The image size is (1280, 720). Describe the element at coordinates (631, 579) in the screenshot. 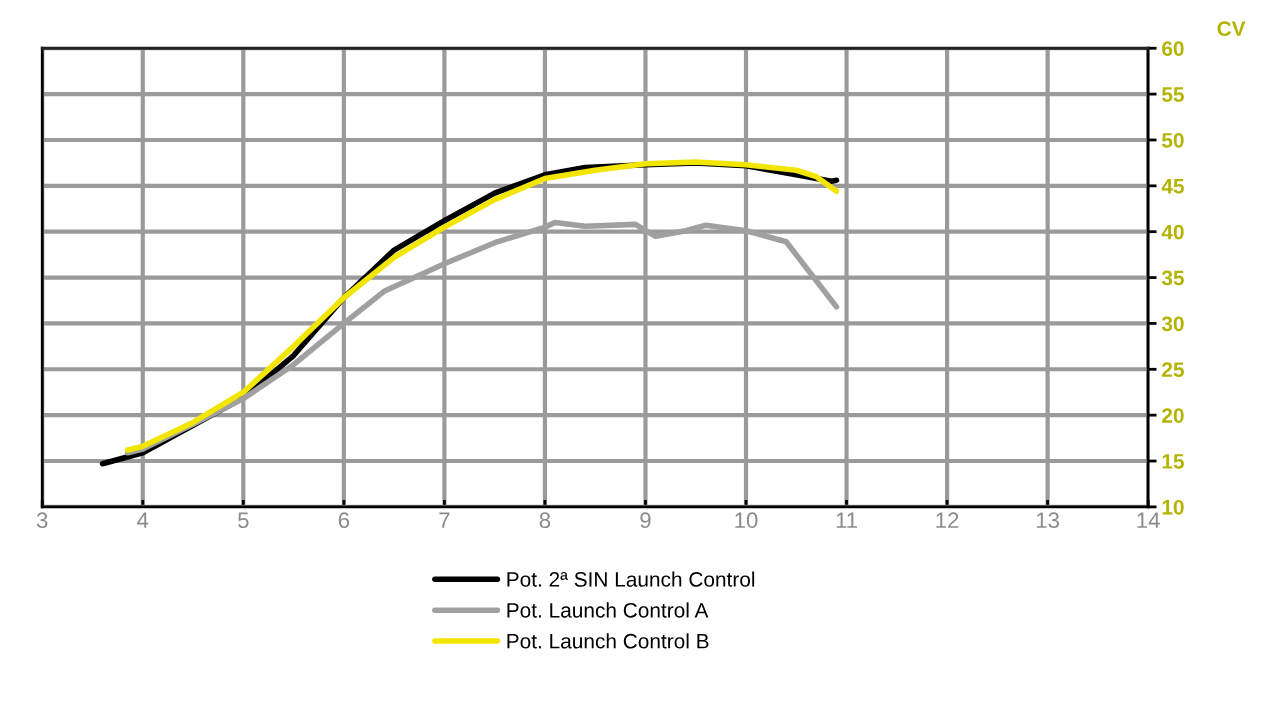

I see `legend-label: Pot. 2ª SIN Launch Control` at that location.